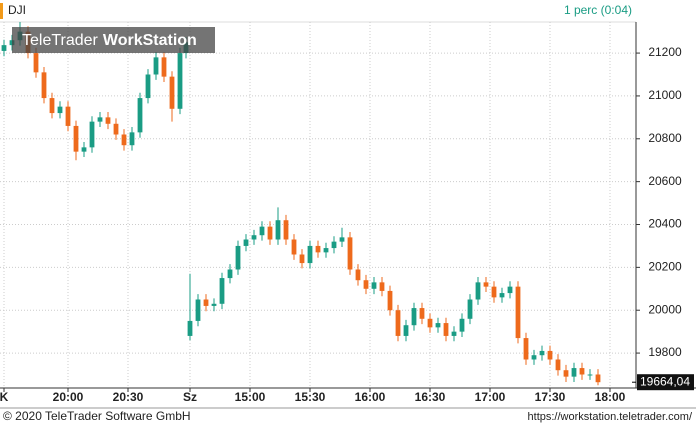 The width and height of the screenshot is (696, 427). Describe the element at coordinates (310, 397) in the screenshot. I see `x-tick-label: 15:30` at that location.